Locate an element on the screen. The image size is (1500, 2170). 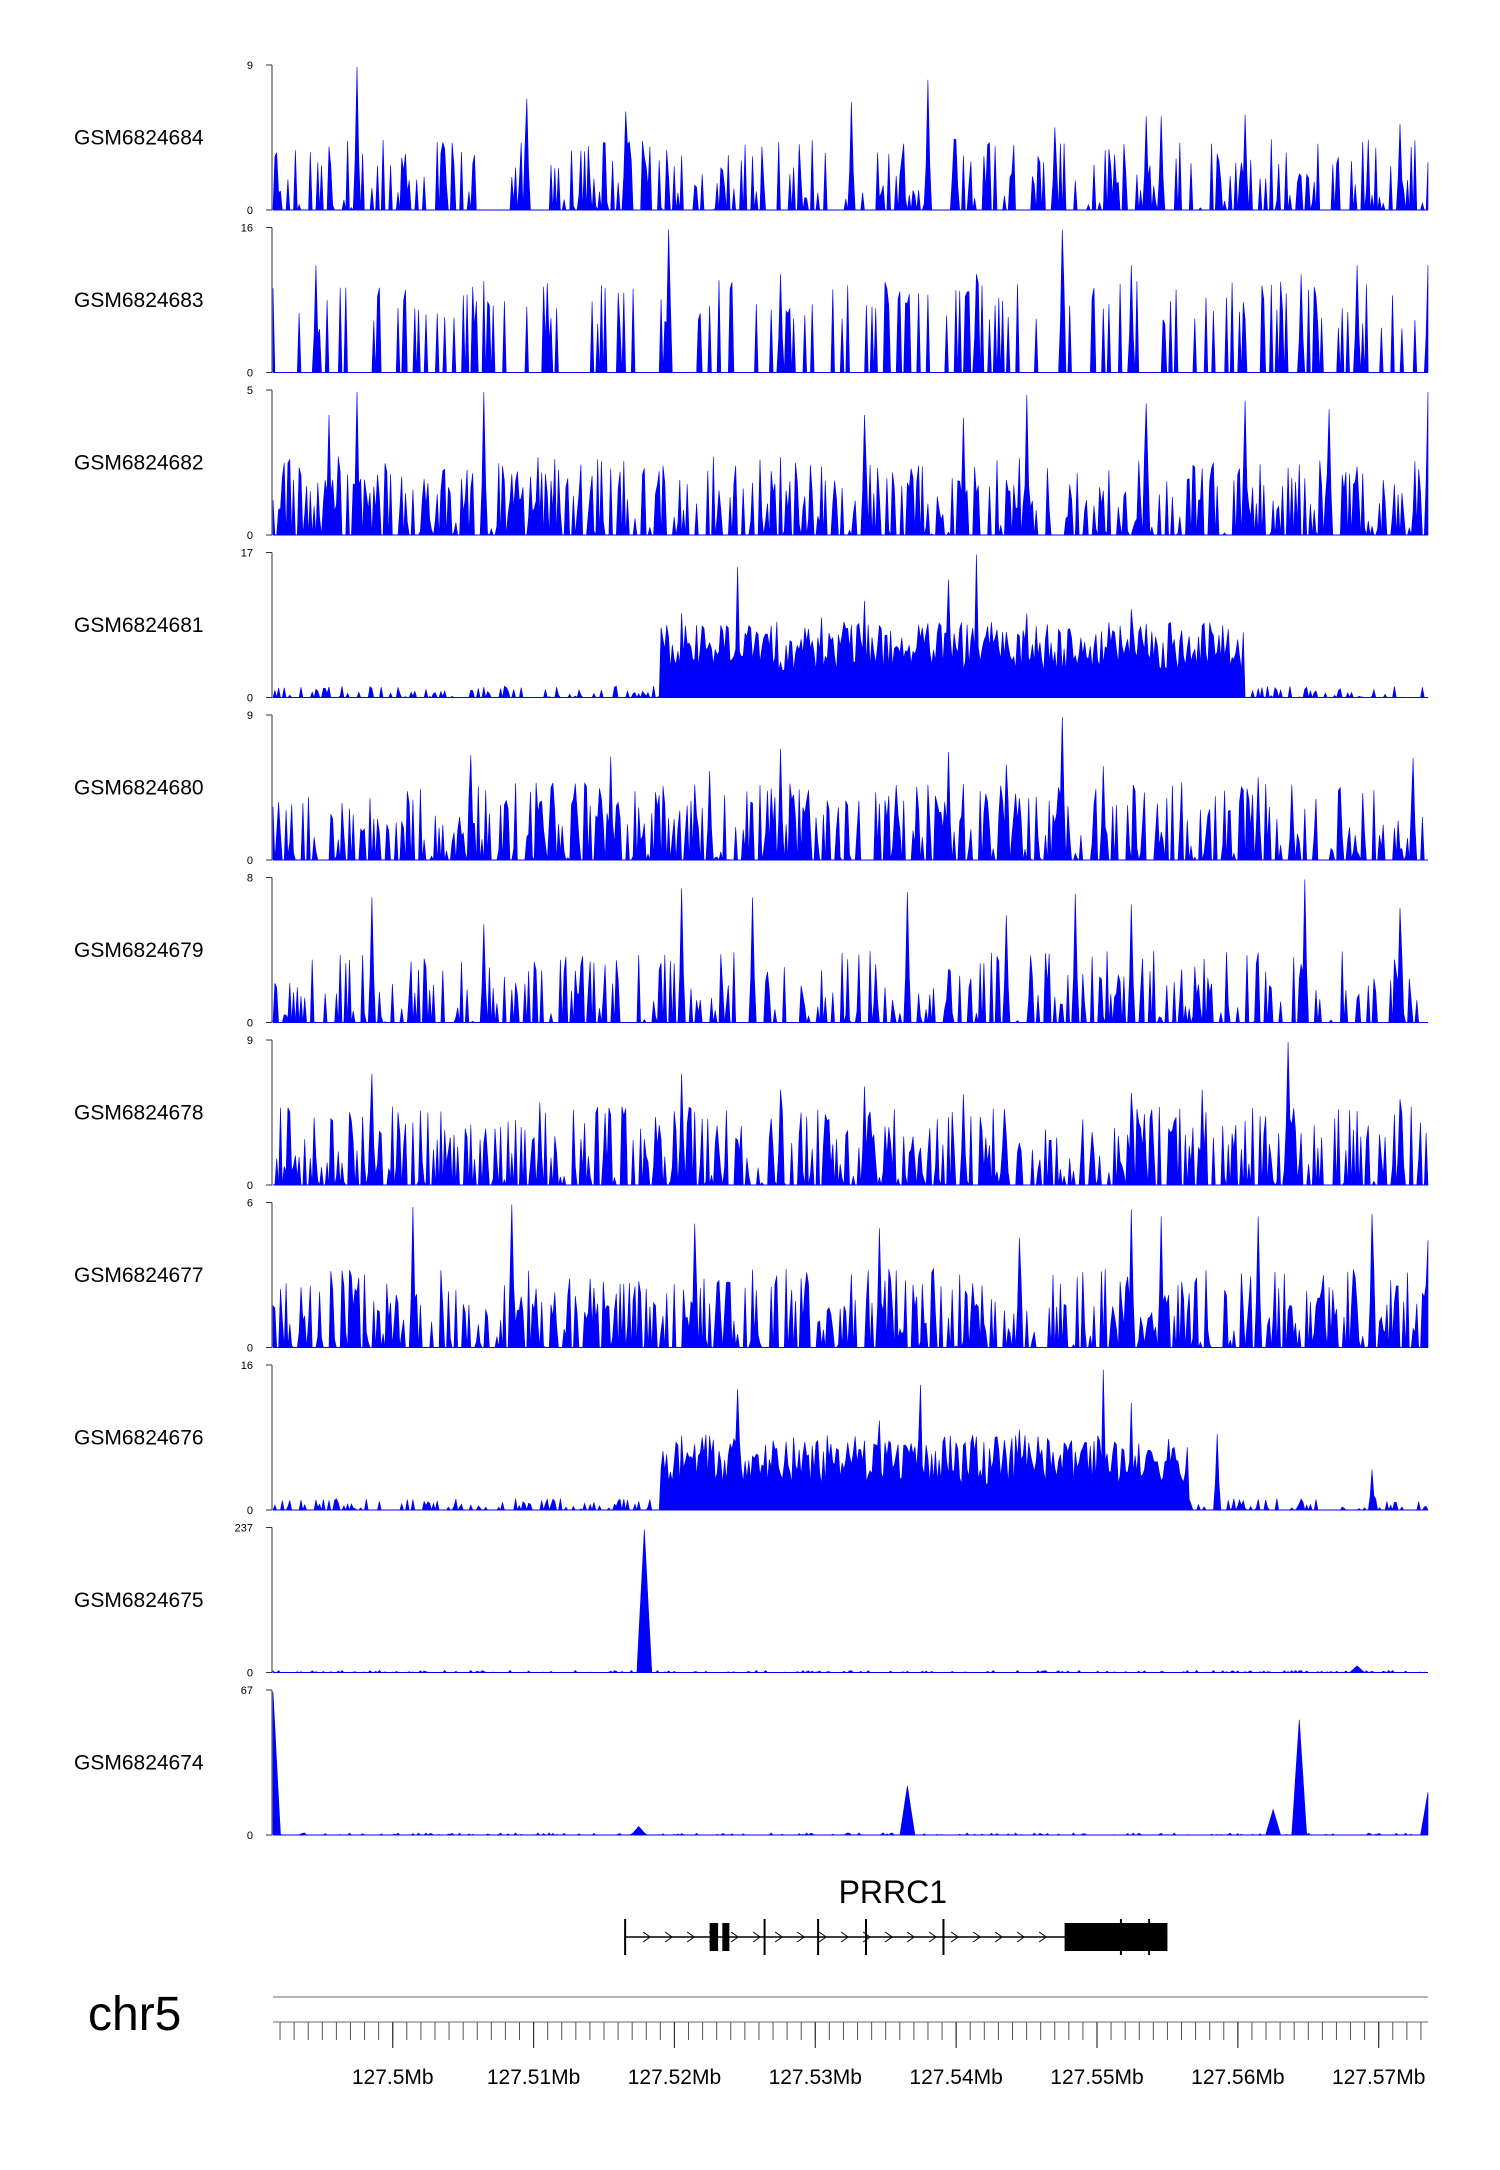
tick-label: 127.53Mb is located at coordinates (815, 2077).